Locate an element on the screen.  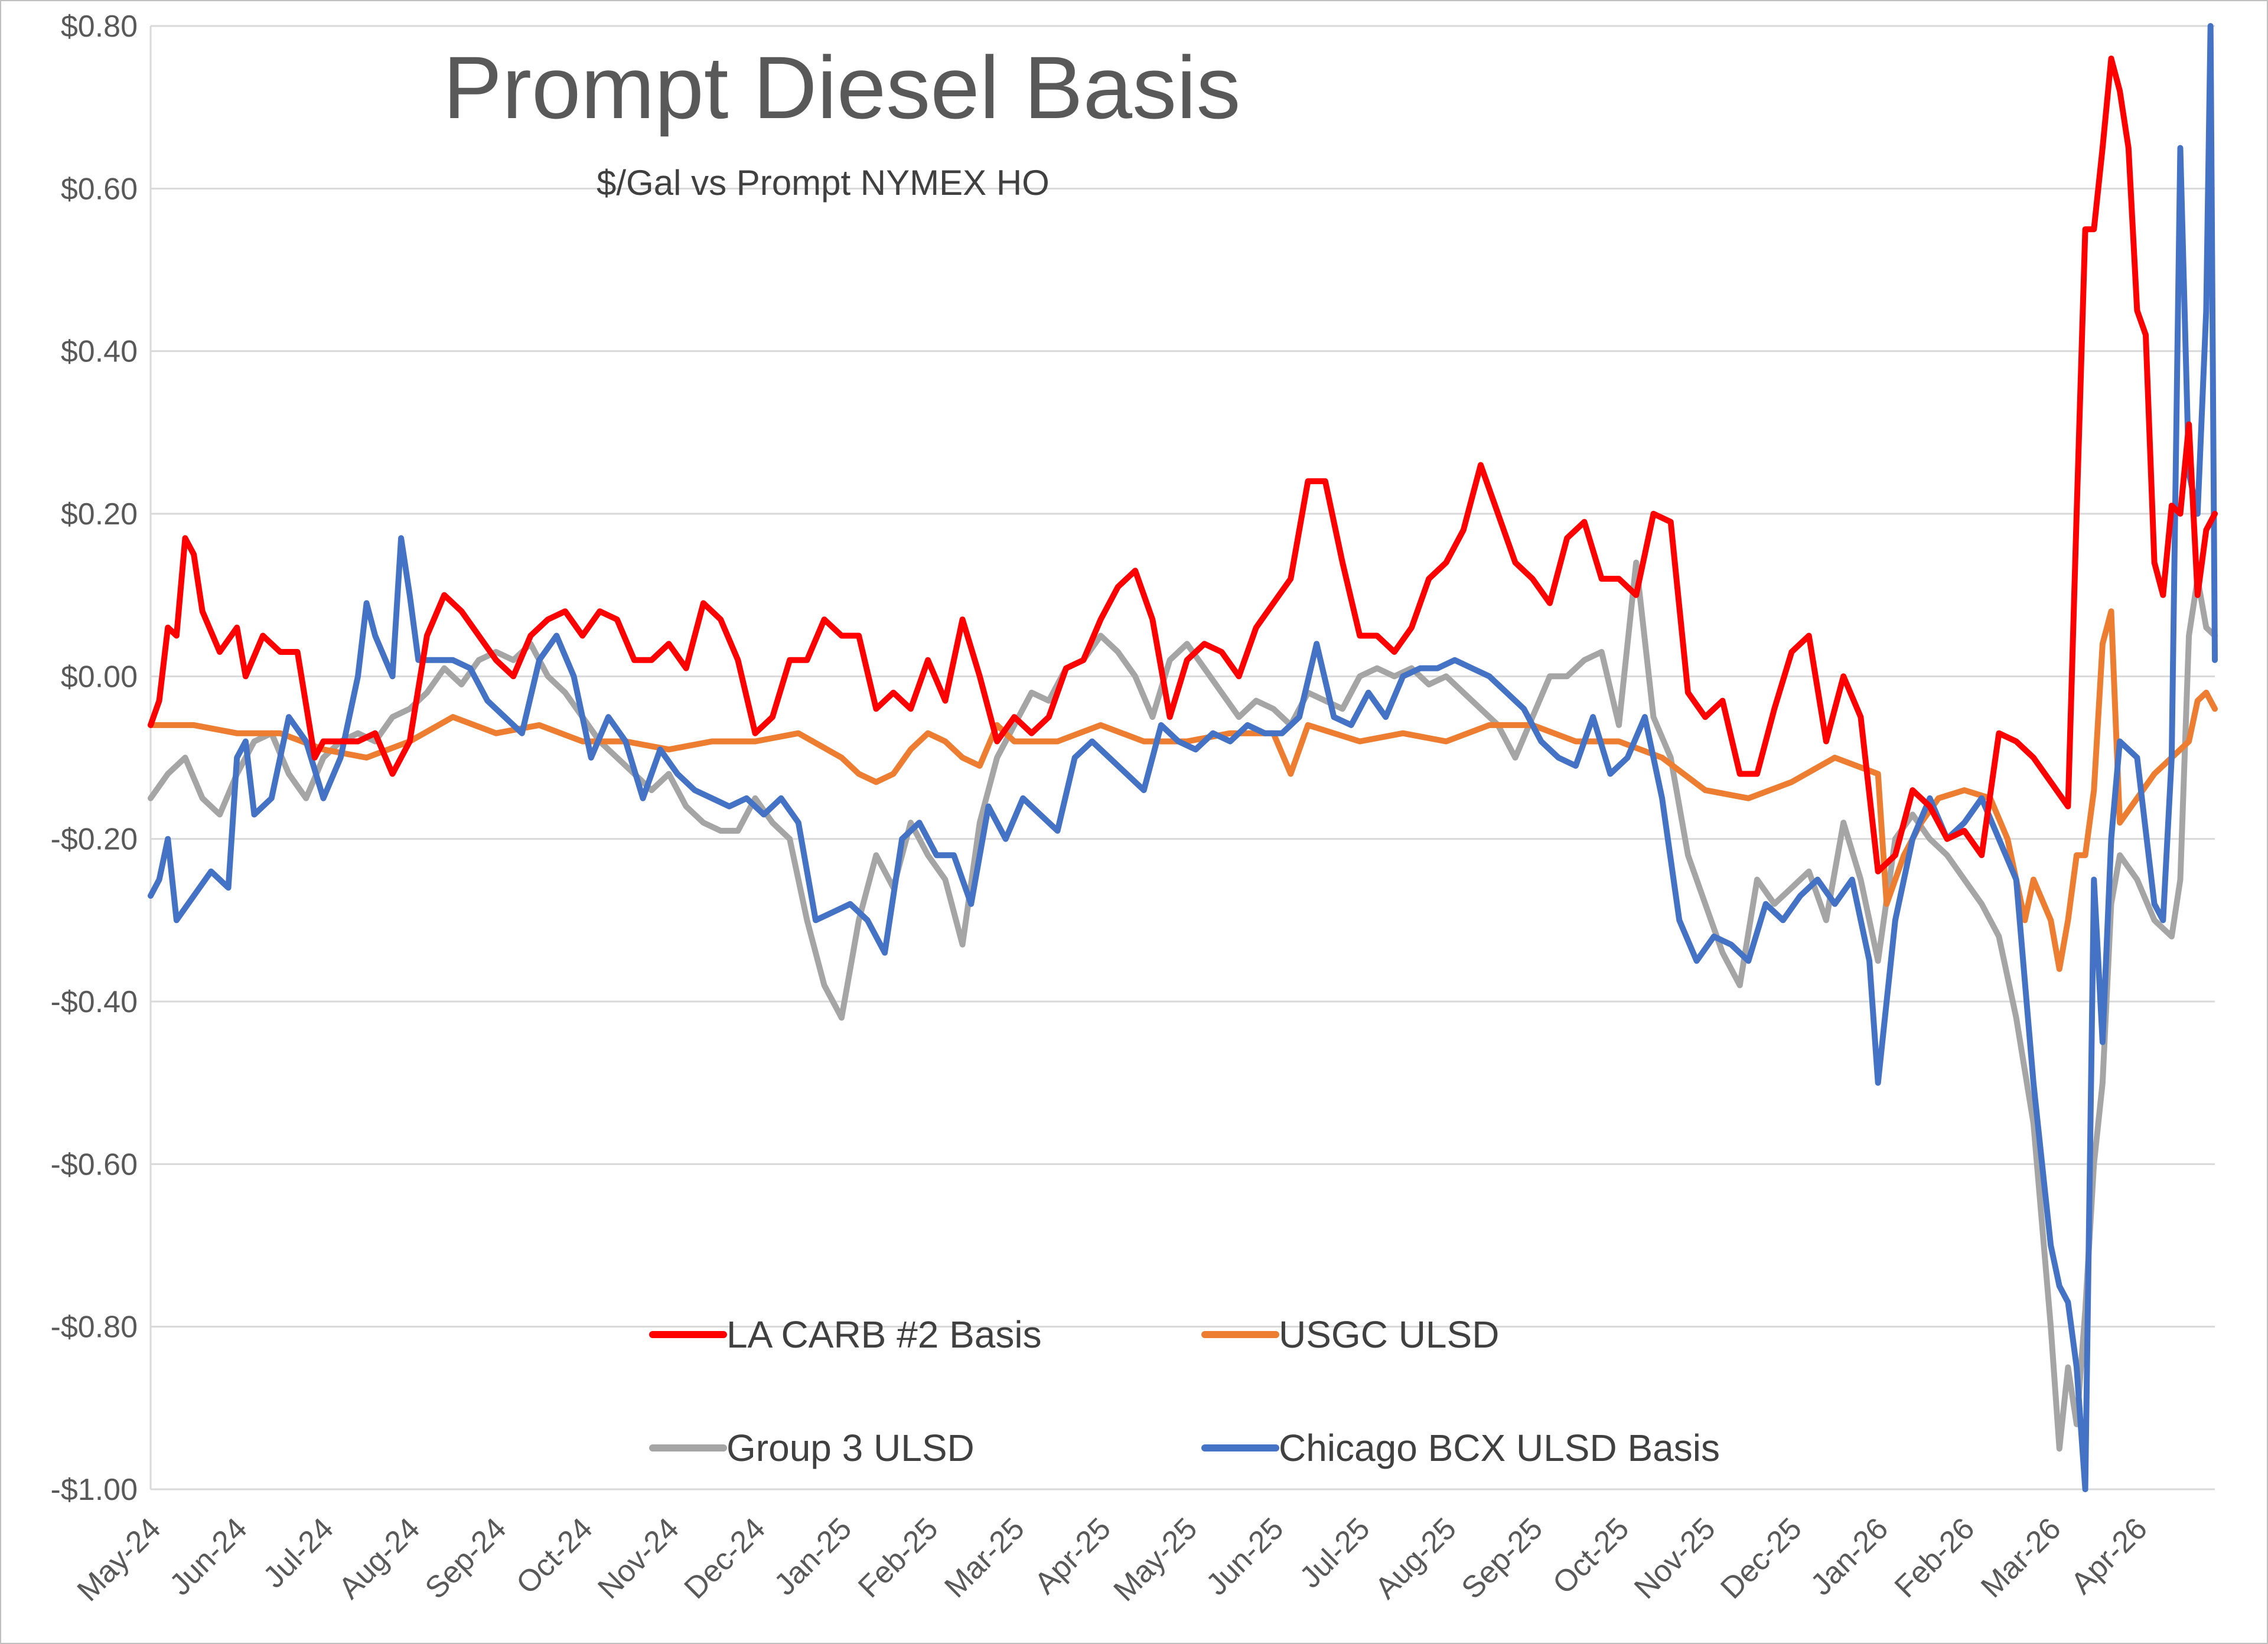
x-tick-label: Oct-24 is located at coordinates (554, 1555).